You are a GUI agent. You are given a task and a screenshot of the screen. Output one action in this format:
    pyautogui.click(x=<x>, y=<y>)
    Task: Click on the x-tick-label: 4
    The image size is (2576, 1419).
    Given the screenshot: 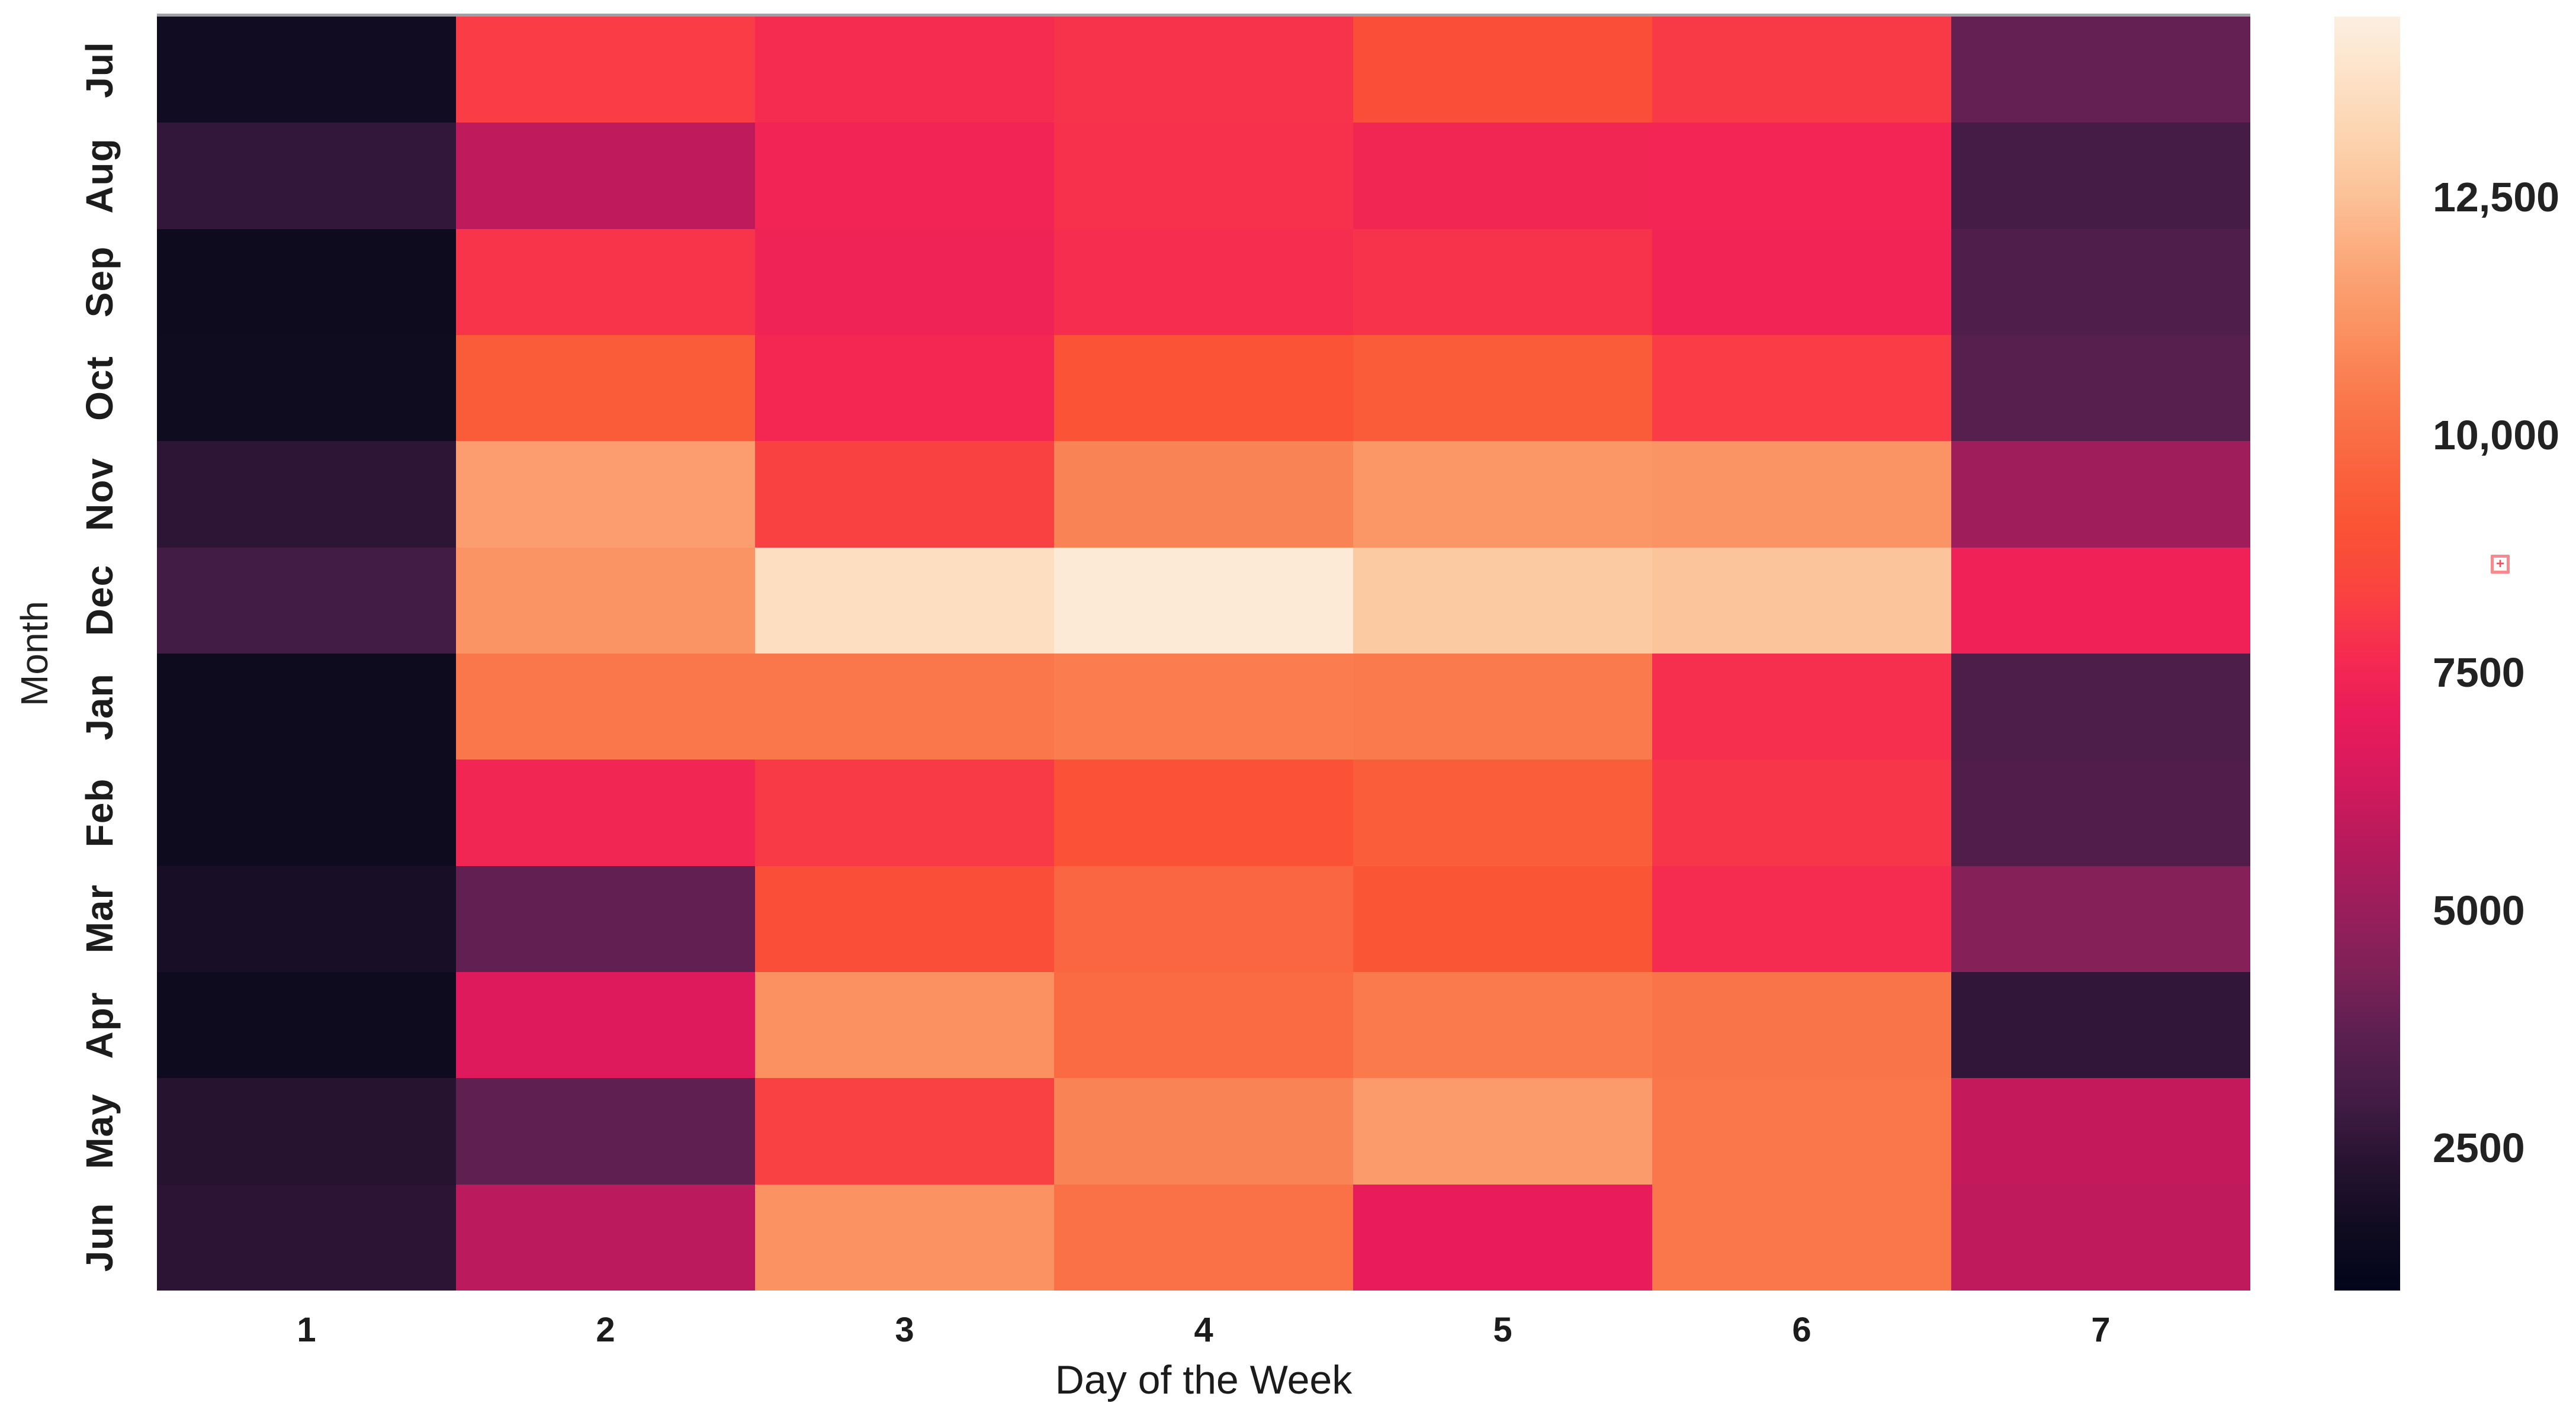 What is the action you would take?
    pyautogui.click(x=1203, y=1330)
    